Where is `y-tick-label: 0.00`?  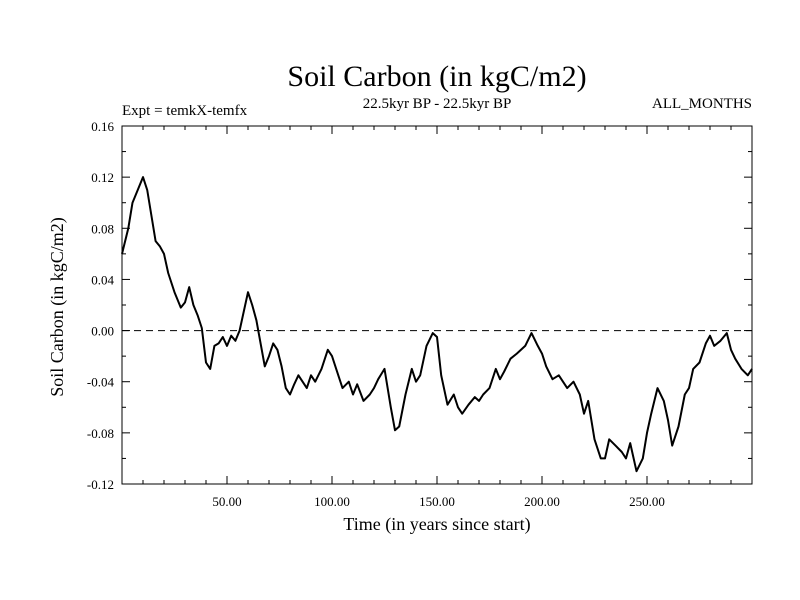
y-tick-label: 0.00 is located at coordinates (102, 331).